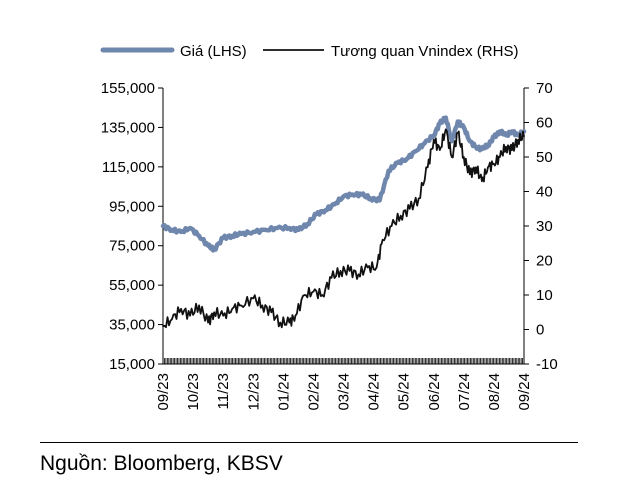 The image size is (629, 501). What do you see at coordinates (313, 392) in the screenshot?
I see `x-tick-label: 02/24` at bounding box center [313, 392].